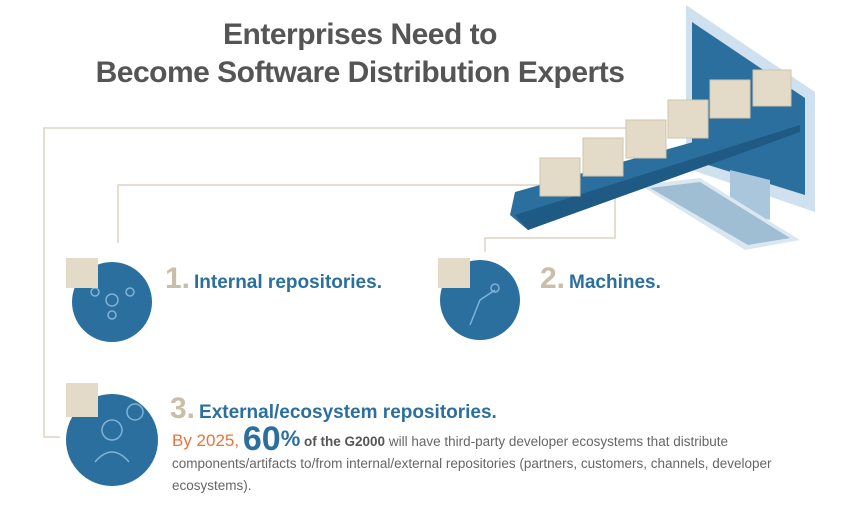 The width and height of the screenshot is (855, 506). I want to click on item-internal-repositories: 1. Internal repositories., so click(273, 279).